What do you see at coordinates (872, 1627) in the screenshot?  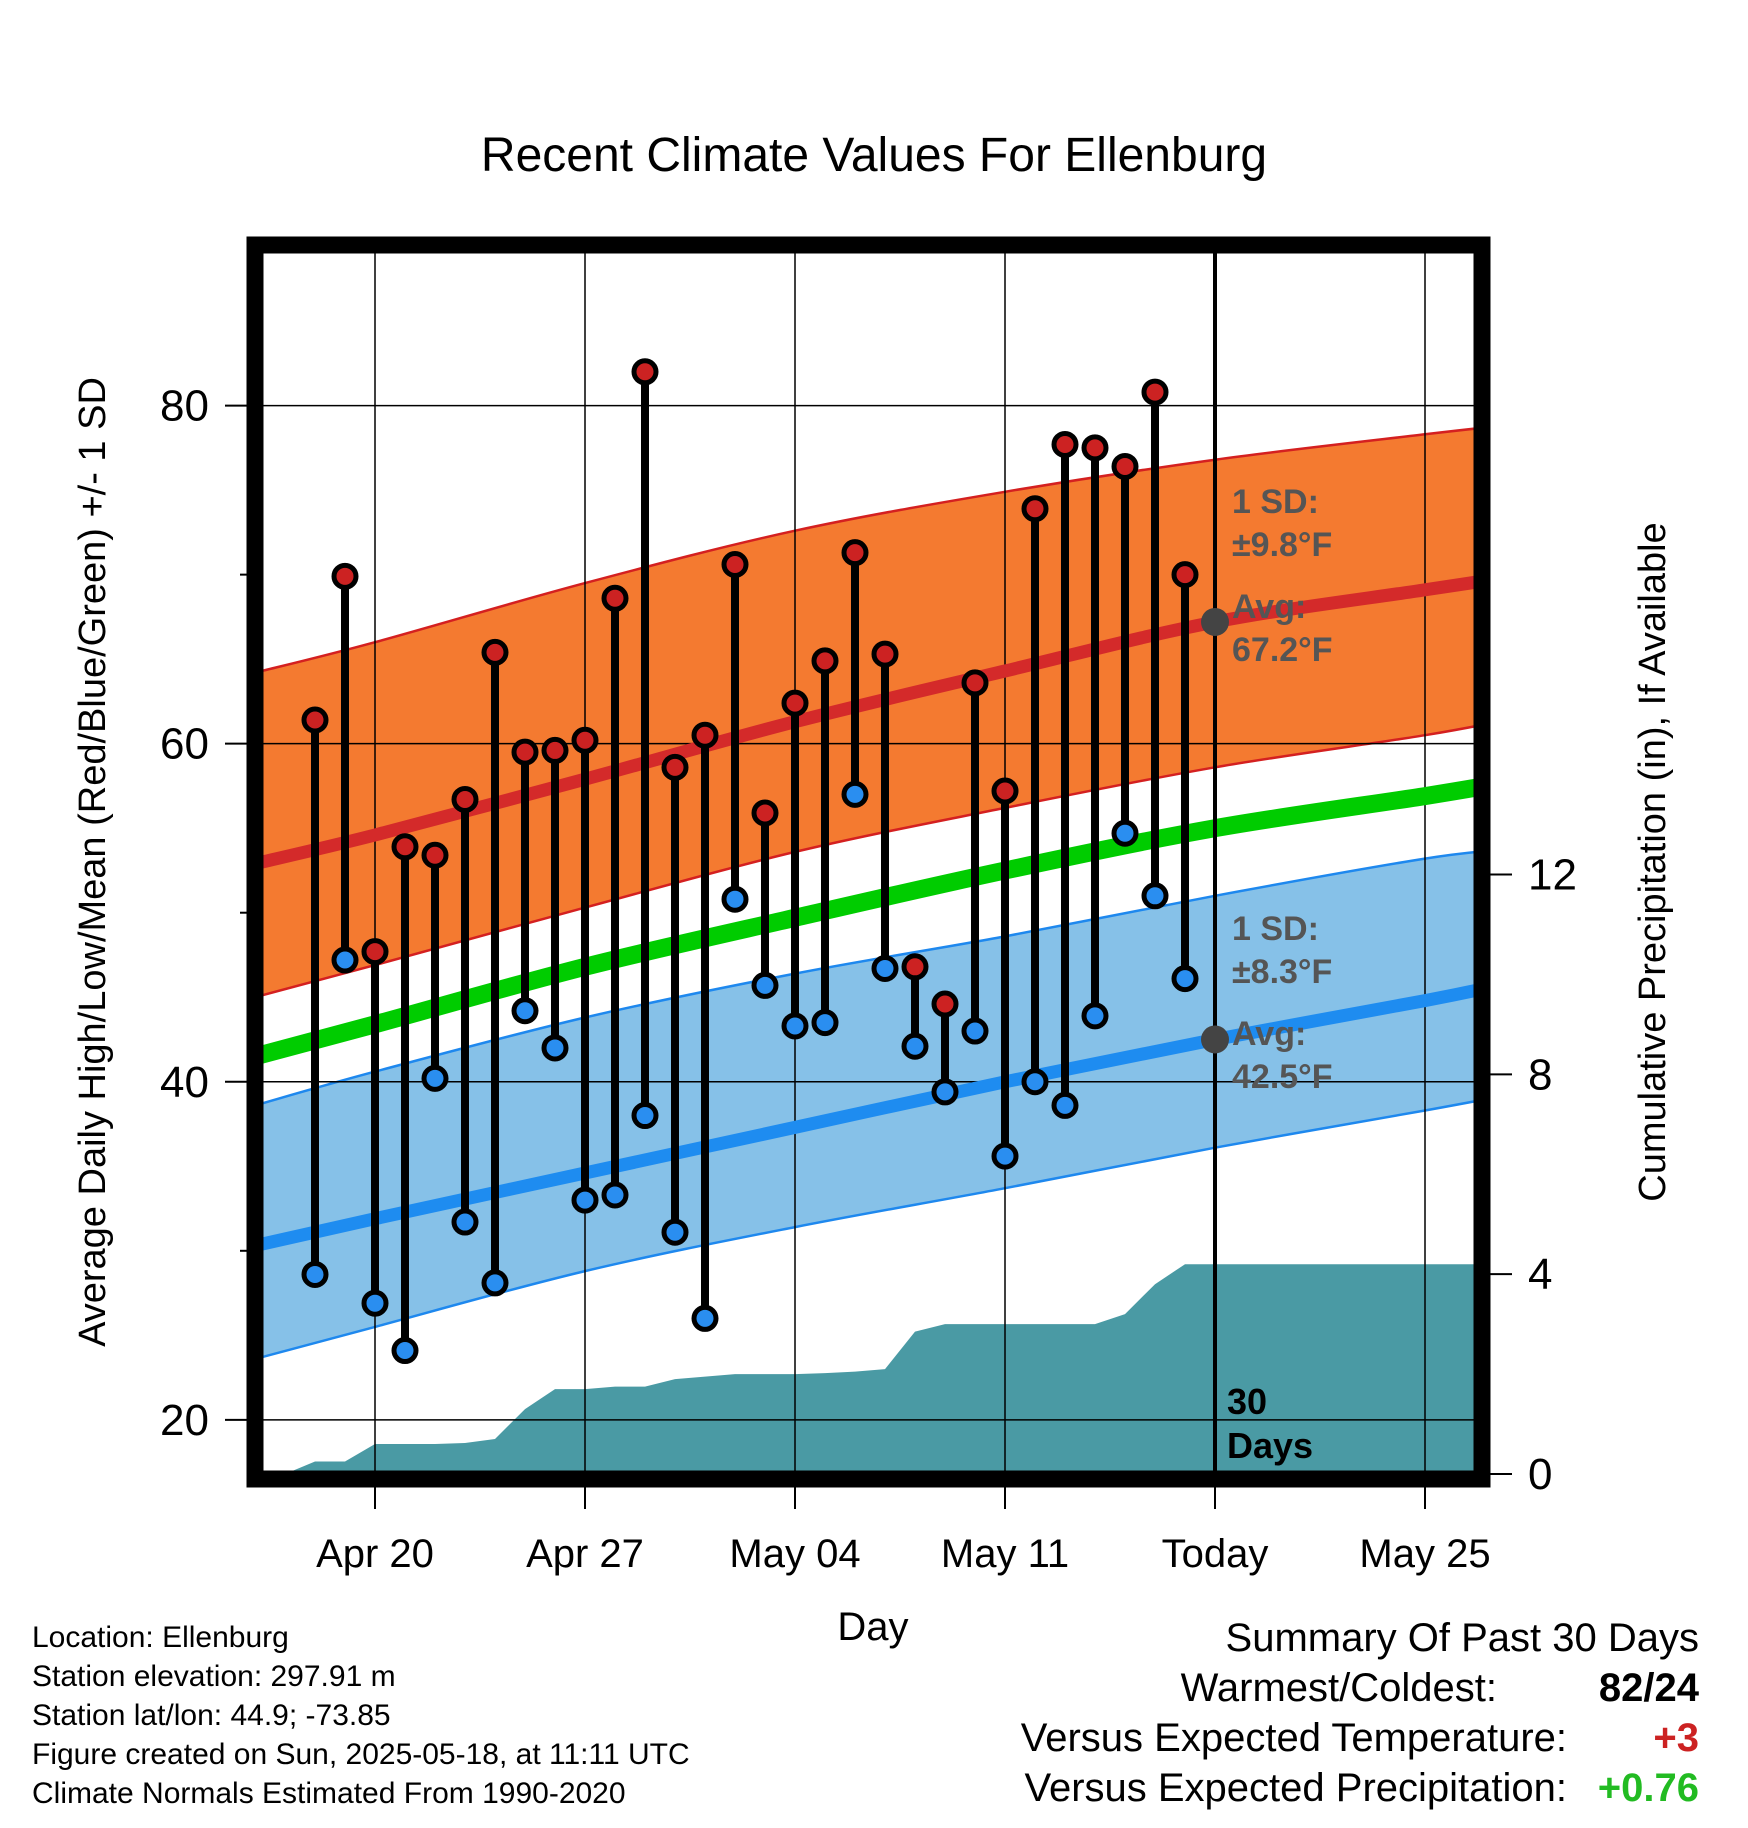 I see `x-axis-title: Day` at bounding box center [872, 1627].